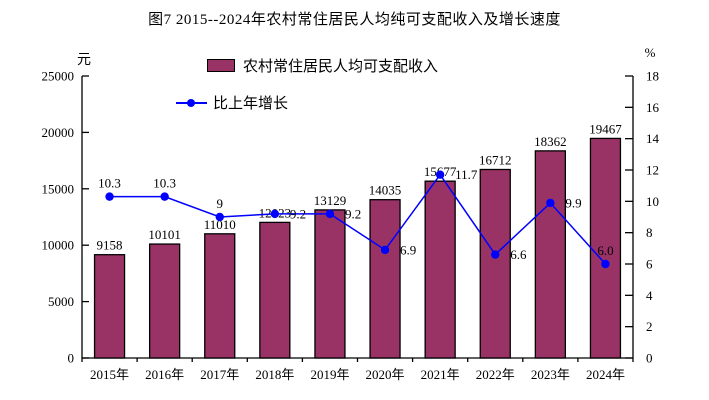  What do you see at coordinates (330, 200) in the screenshot?
I see `bar-value-label: 13129` at bounding box center [330, 200].